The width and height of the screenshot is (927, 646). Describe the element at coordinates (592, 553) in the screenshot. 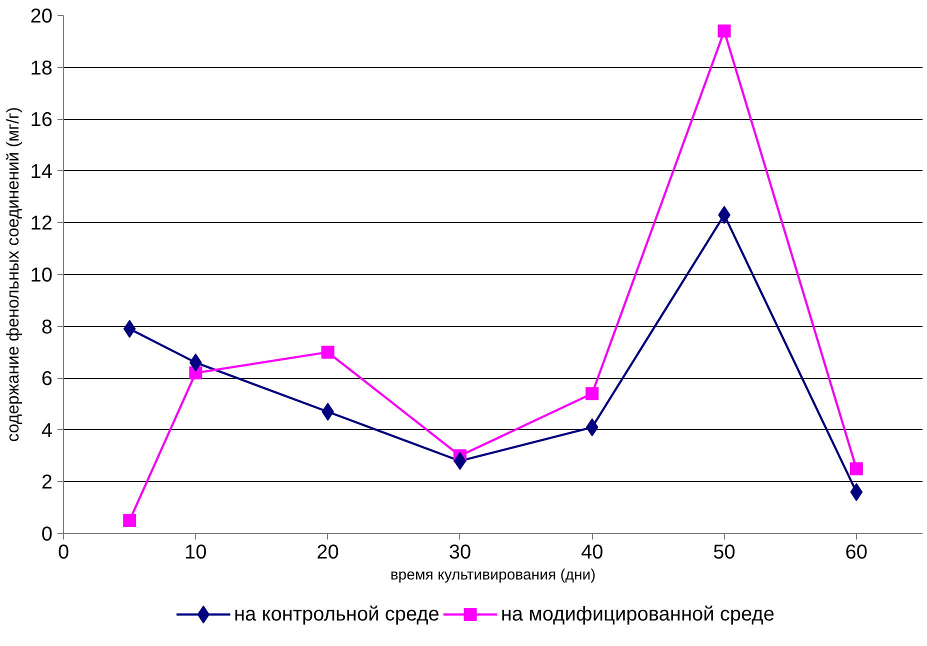

I see `x-tick-label: 40` at that location.